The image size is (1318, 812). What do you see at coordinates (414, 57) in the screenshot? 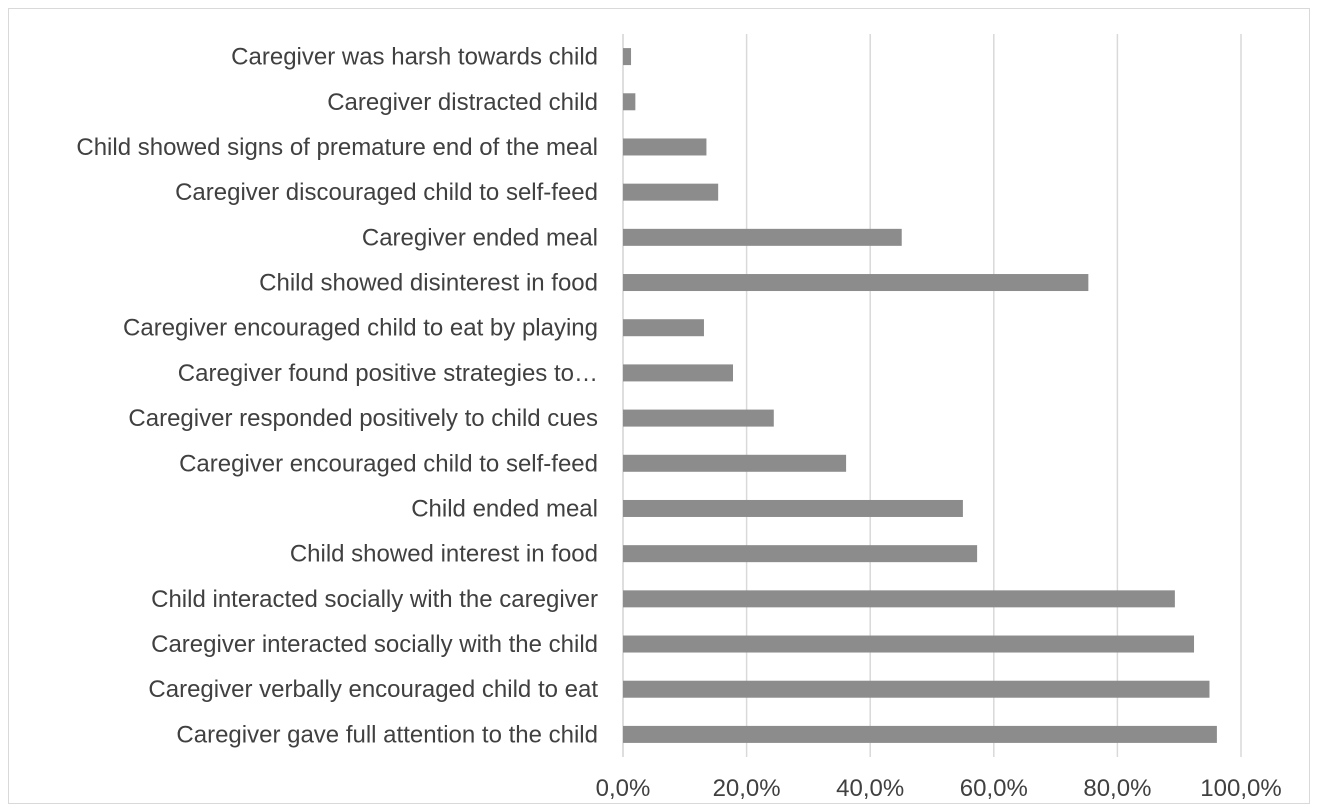
I see `category-label: Caregiver was harsh towards child` at bounding box center [414, 57].